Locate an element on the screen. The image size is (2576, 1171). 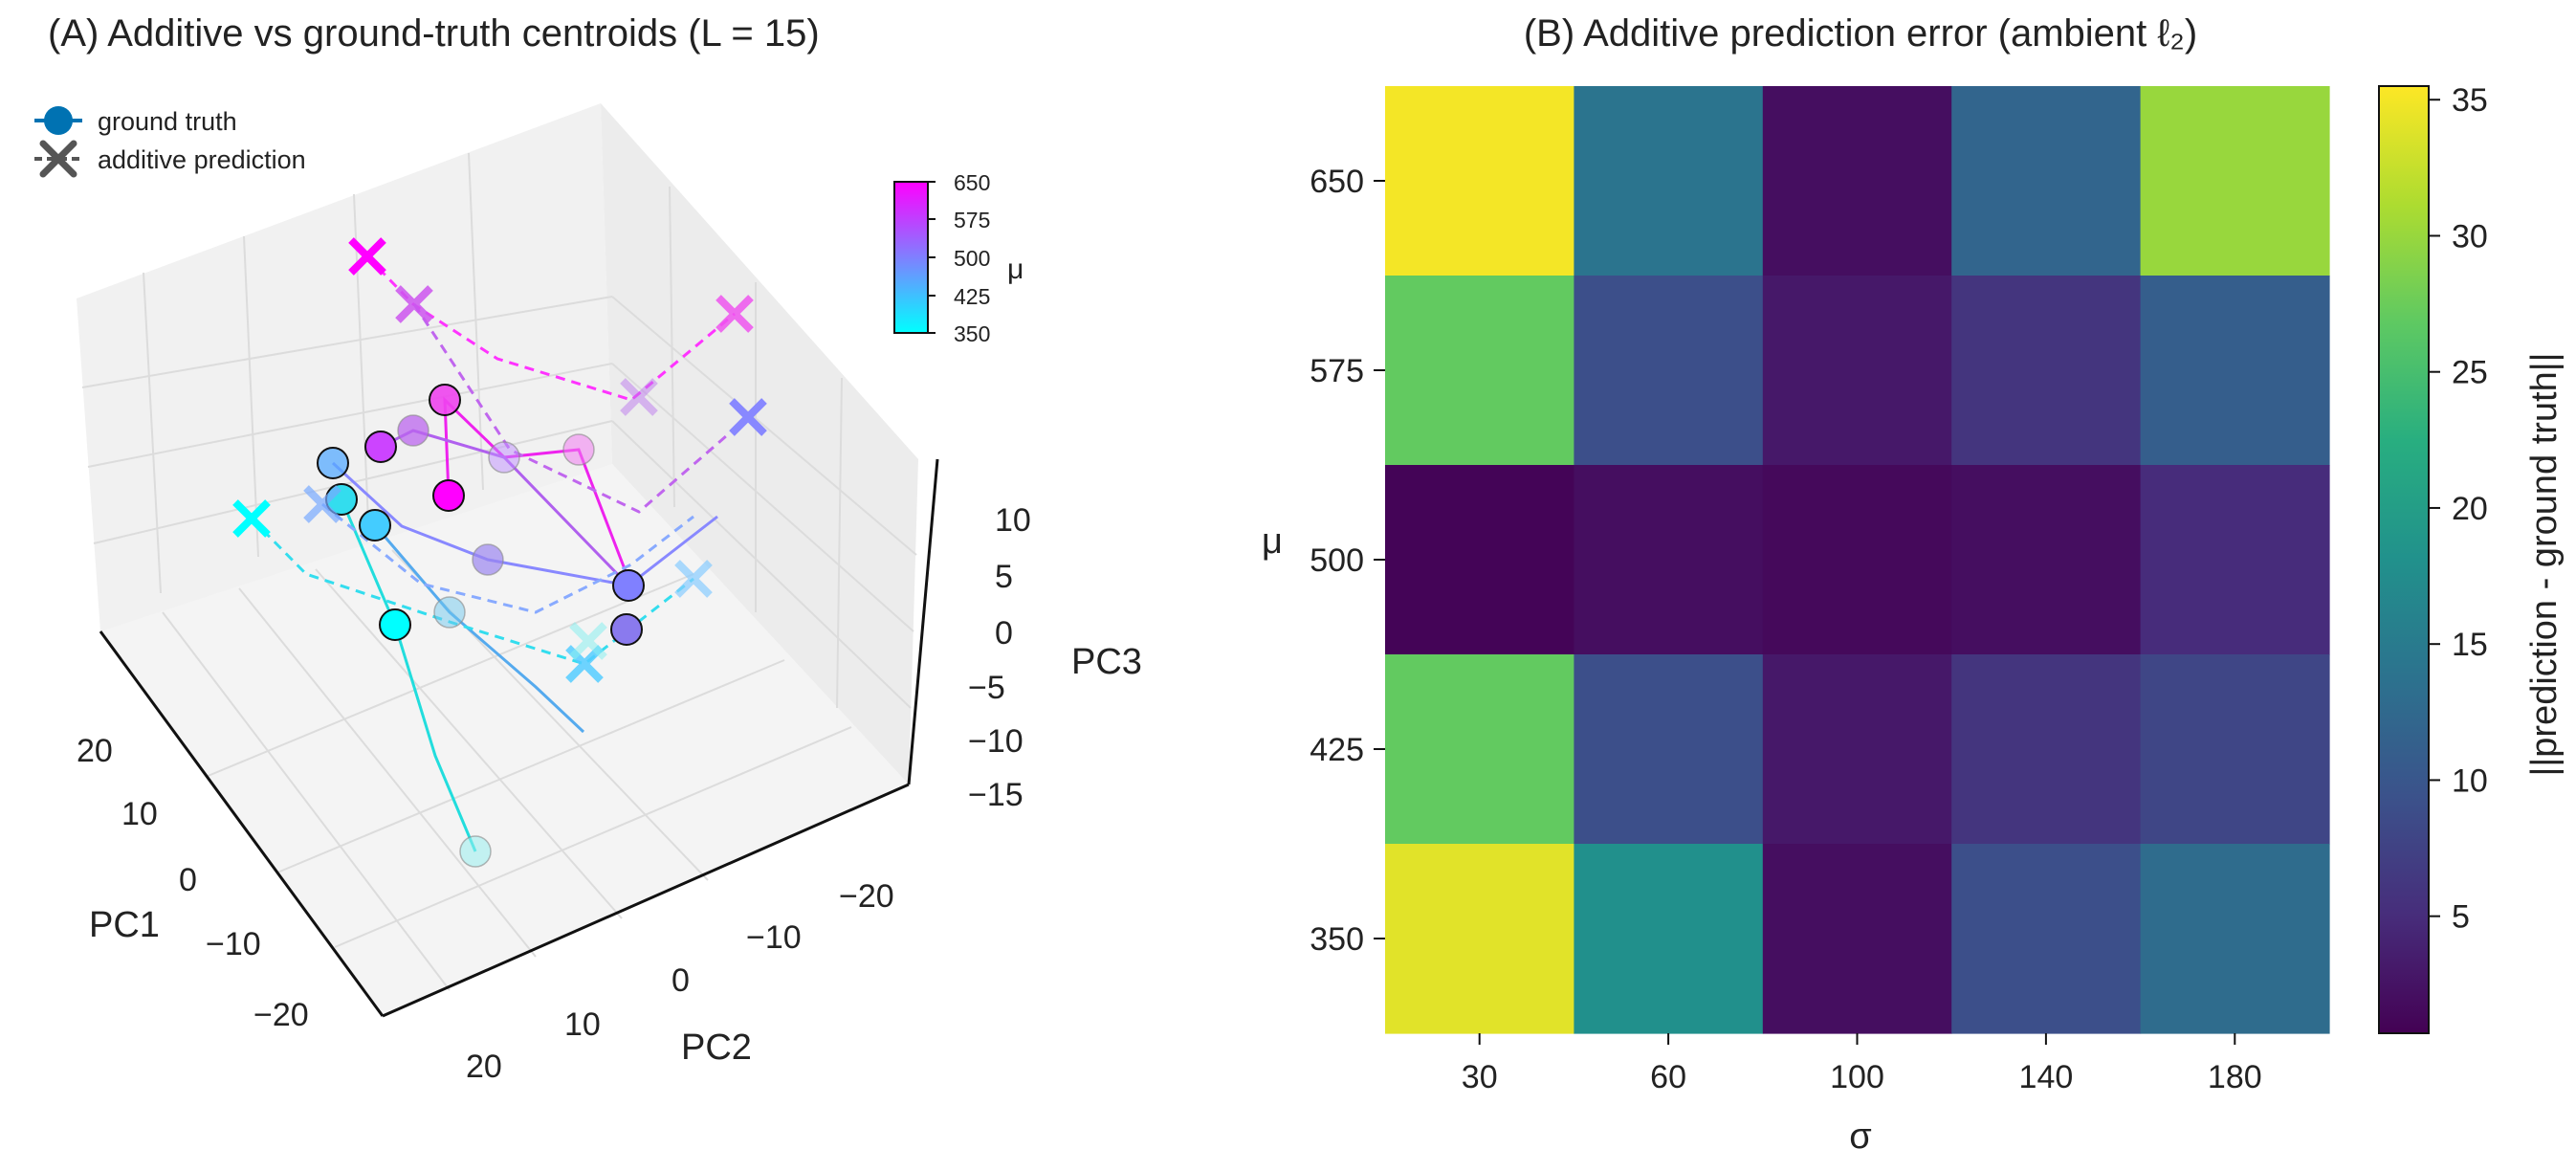
pc2-axis-label: PC2 is located at coordinates (716, 1047).